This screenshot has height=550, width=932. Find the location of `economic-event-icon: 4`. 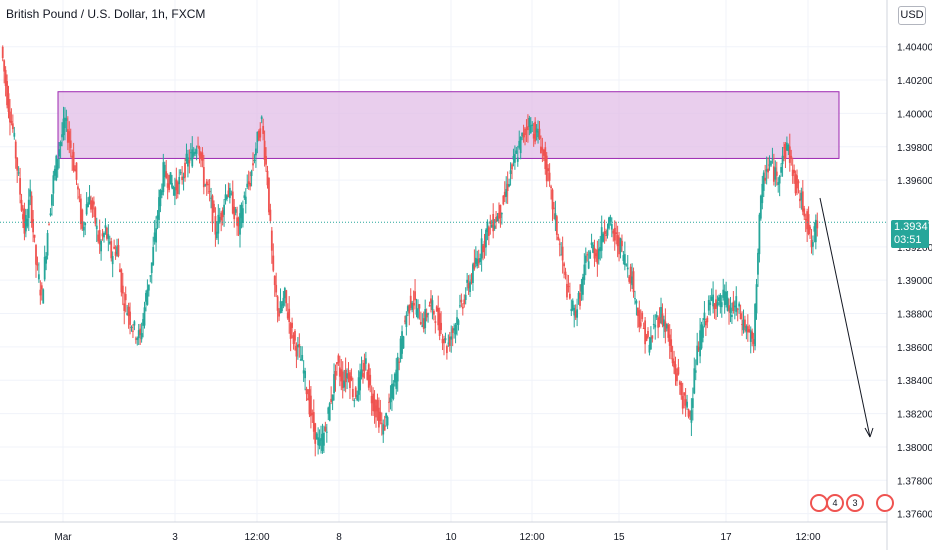

economic-event-icon: 4 is located at coordinates (835, 503).